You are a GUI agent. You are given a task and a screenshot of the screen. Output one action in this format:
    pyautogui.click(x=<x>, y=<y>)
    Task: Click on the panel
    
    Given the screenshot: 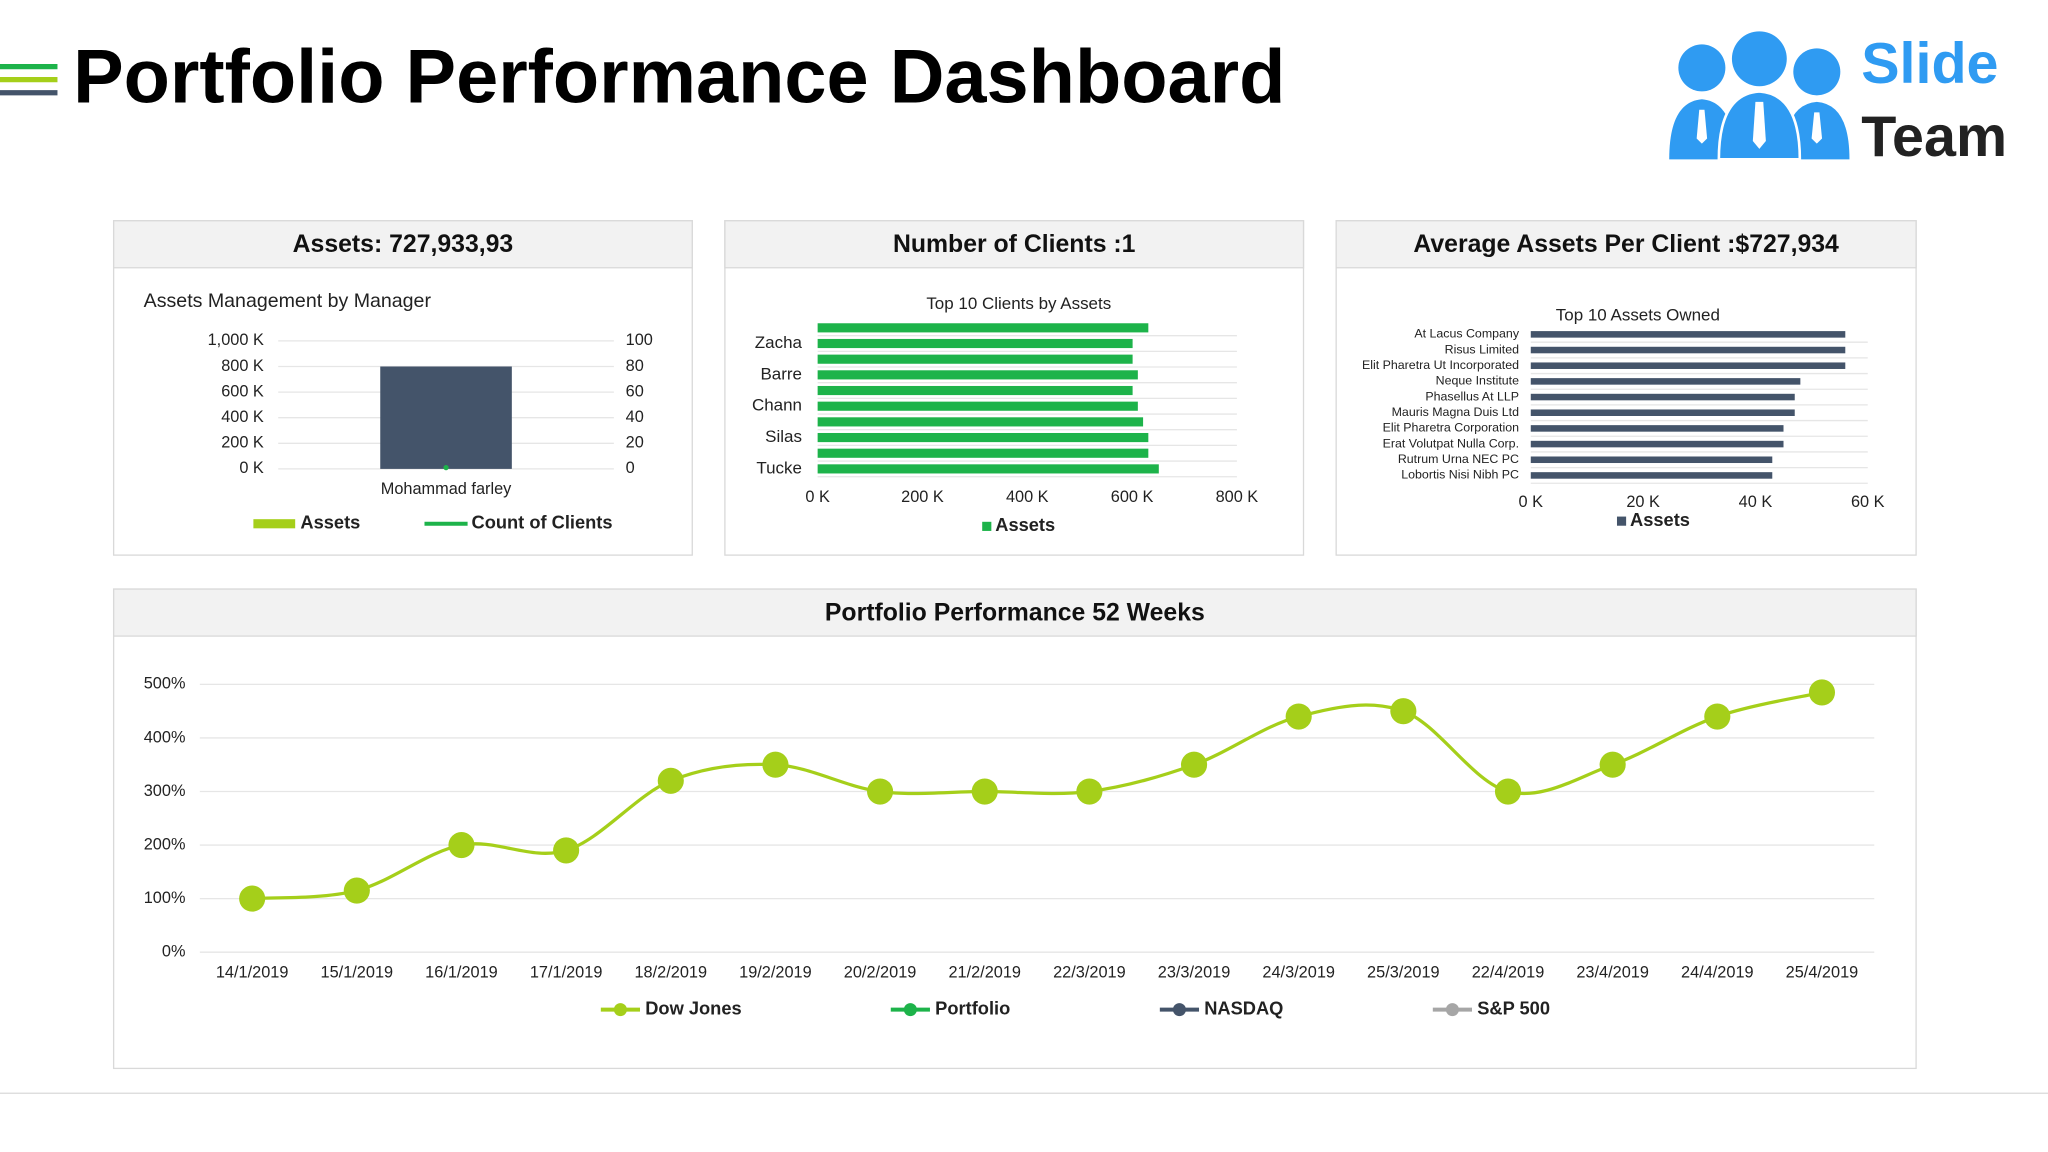 What is the action you would take?
    pyautogui.click(x=1626, y=388)
    